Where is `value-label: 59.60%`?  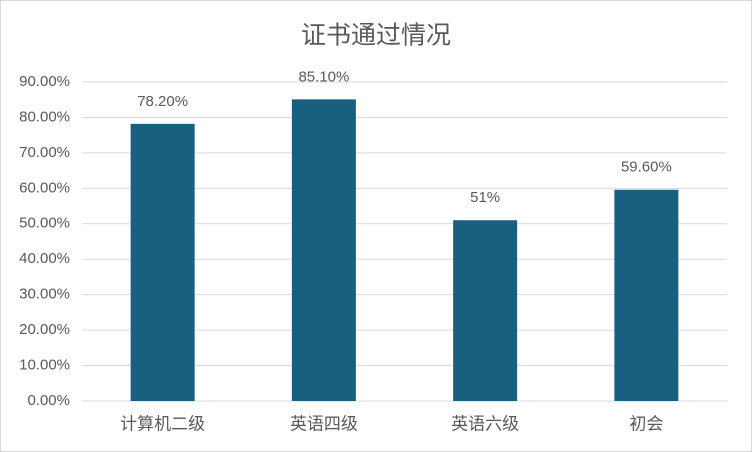 value-label: 59.60% is located at coordinates (646, 167).